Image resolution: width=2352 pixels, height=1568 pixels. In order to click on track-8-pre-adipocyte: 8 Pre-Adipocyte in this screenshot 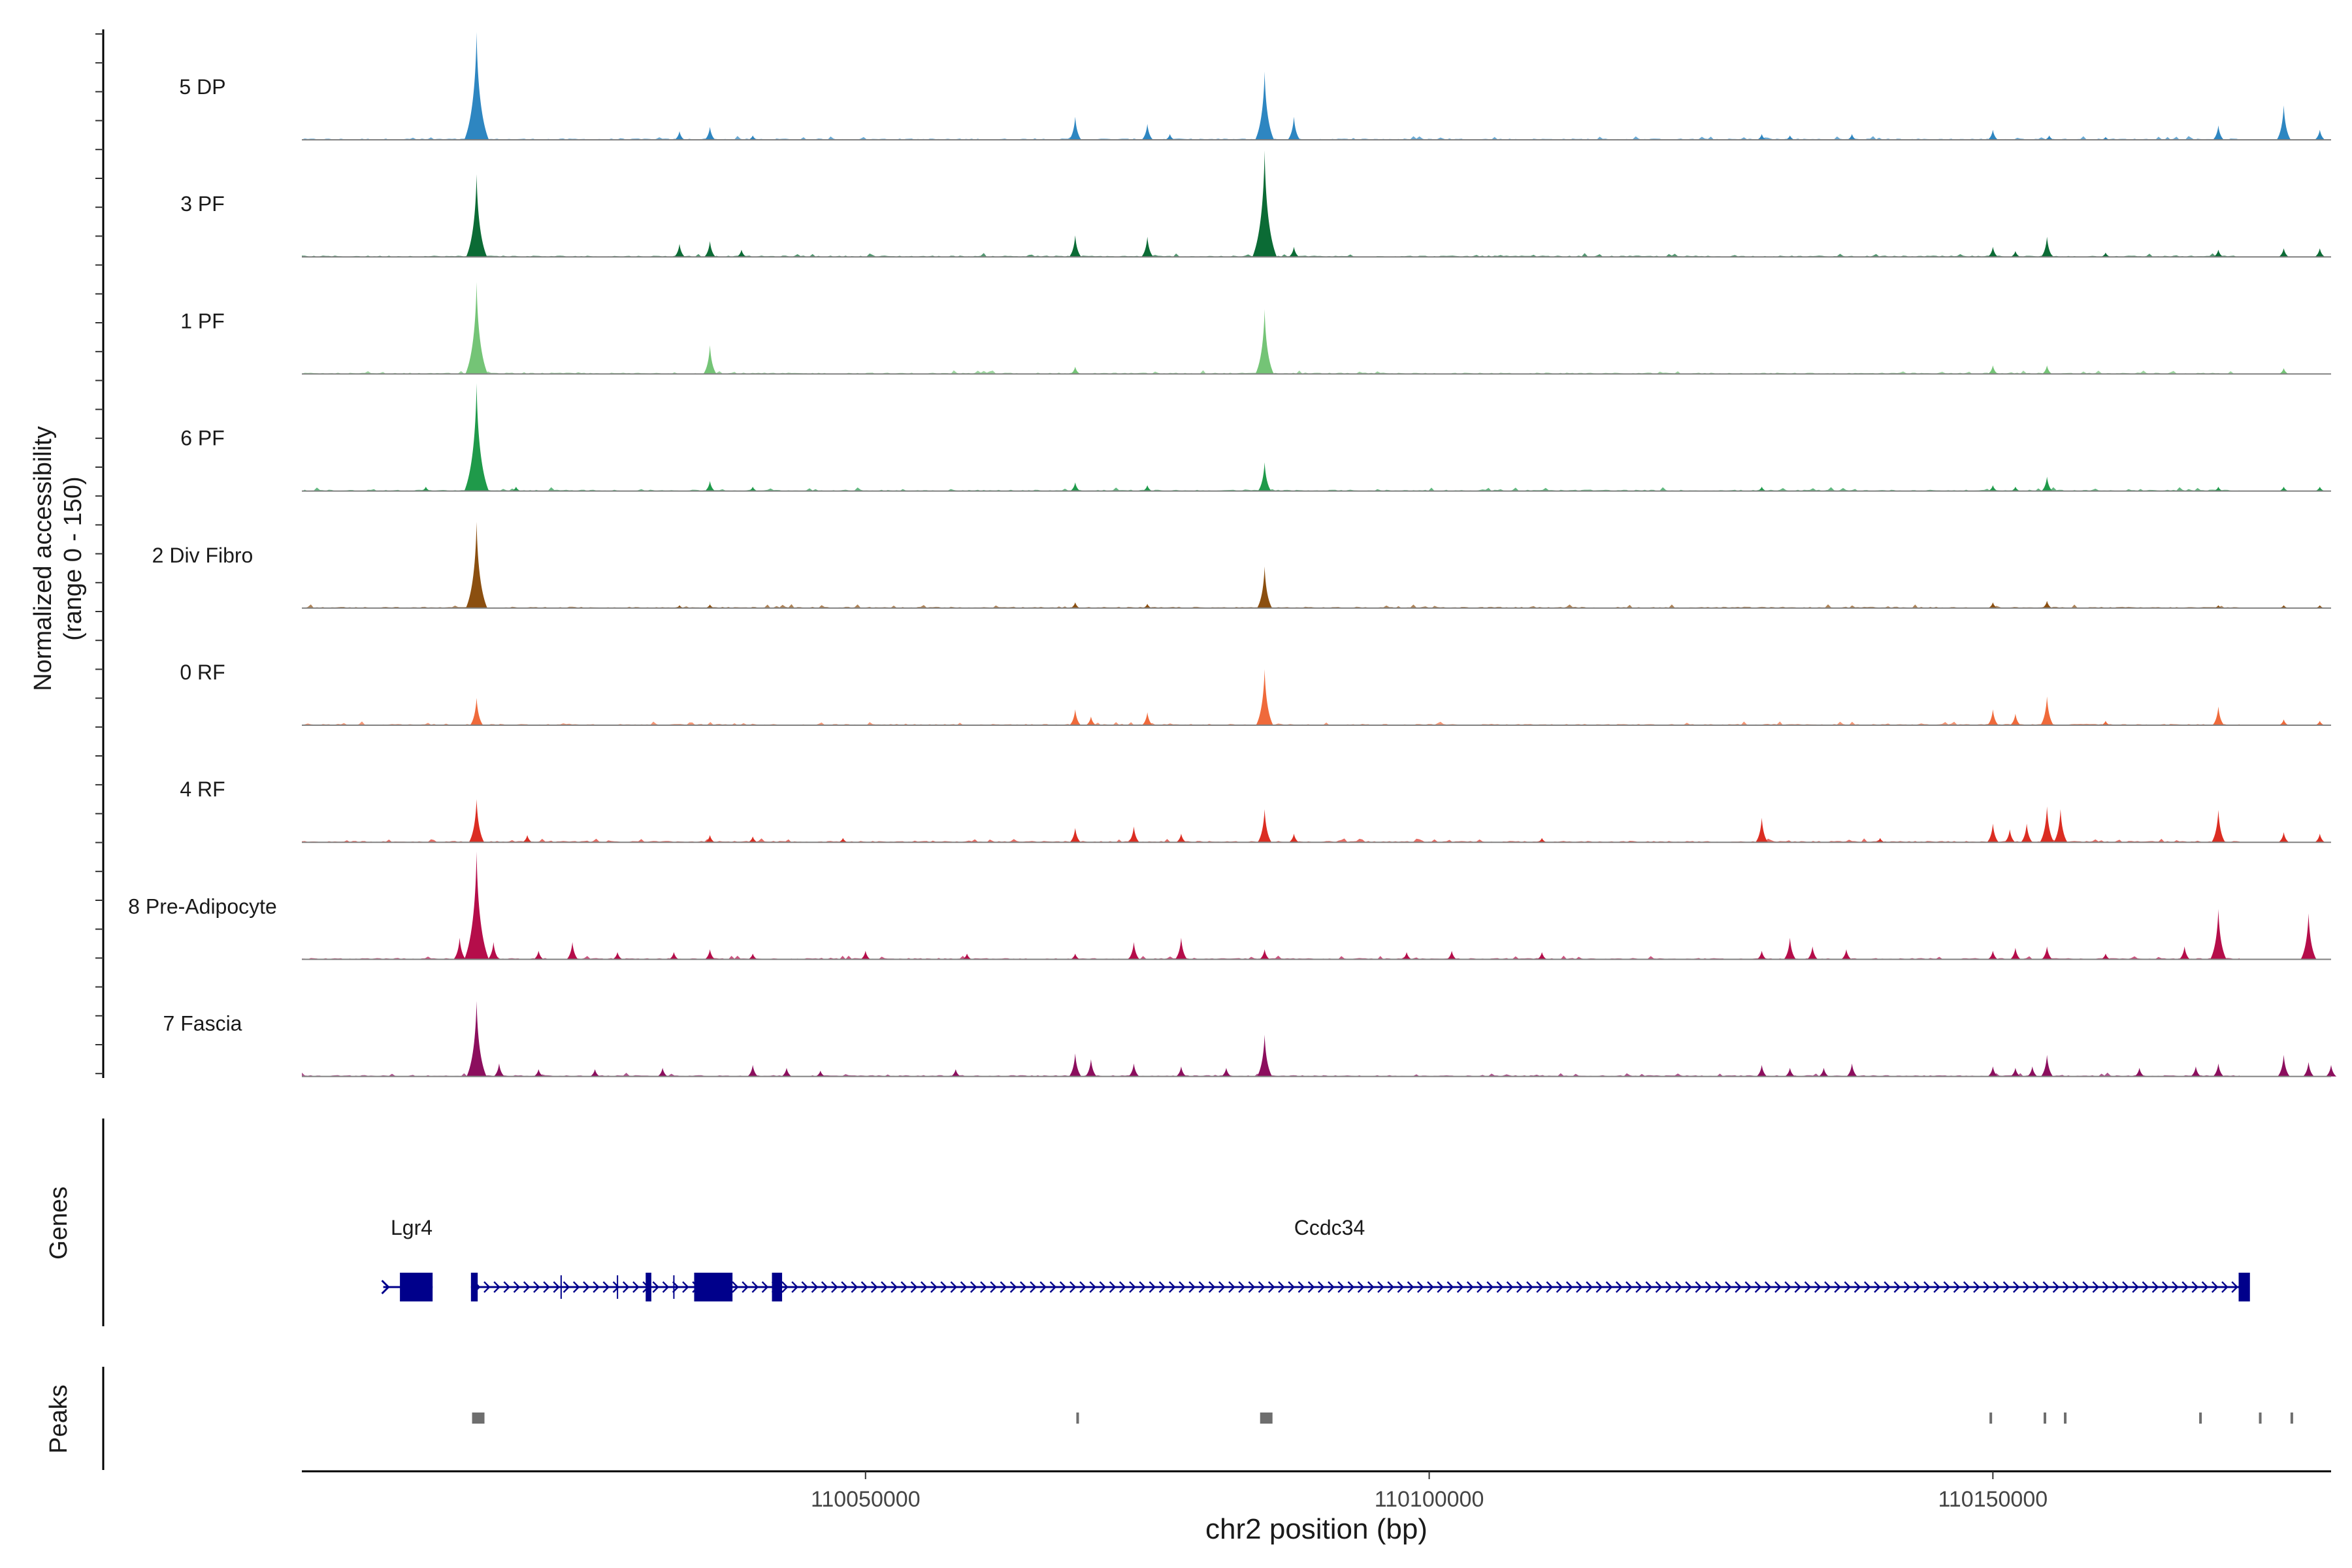, I will do `click(1229, 905)`.